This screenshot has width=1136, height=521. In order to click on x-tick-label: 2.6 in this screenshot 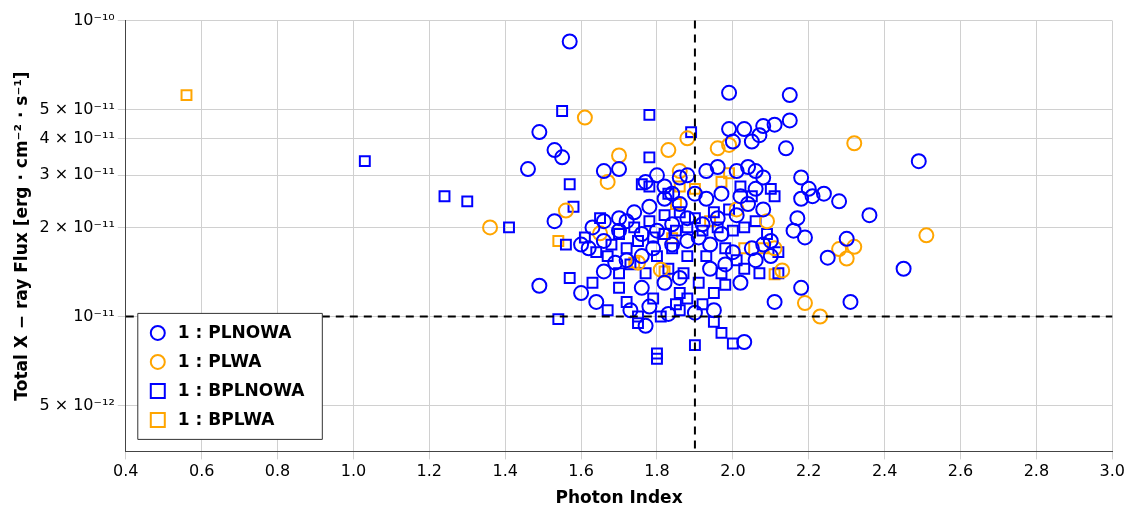, I will do `click(960, 471)`.